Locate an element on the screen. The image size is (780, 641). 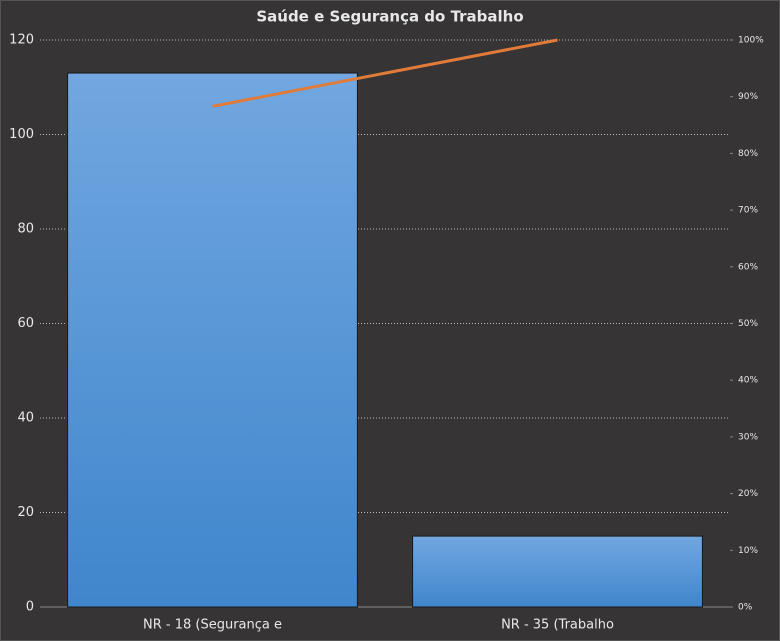
x-tick-label: NR - 18 (Segurança e is located at coordinates (212, 625).